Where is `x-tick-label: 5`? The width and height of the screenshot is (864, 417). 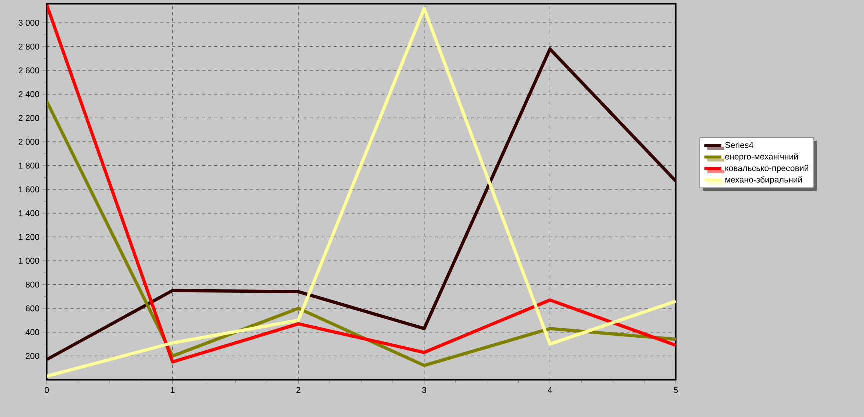
x-tick-label: 5 is located at coordinates (676, 390).